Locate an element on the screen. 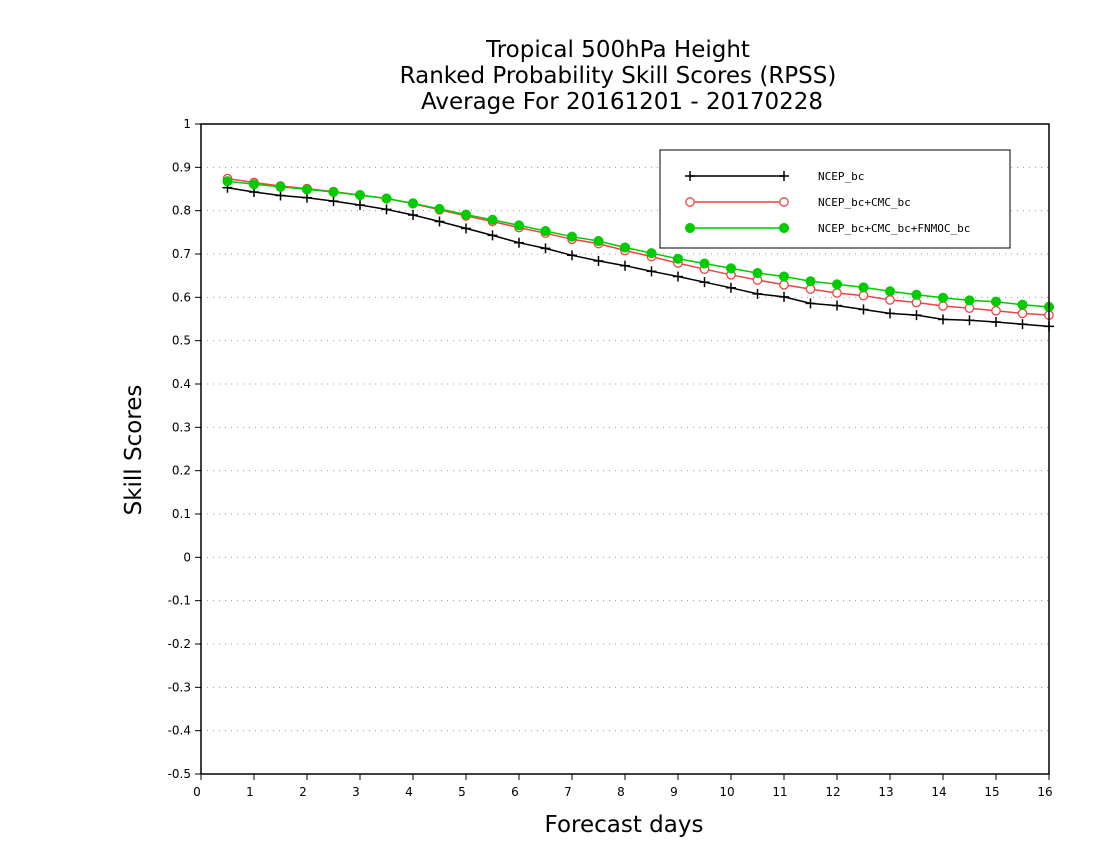 The width and height of the screenshot is (1100, 850). title-line-2: Ranked Probability Skill Scores (RPSS) is located at coordinates (618, 76).